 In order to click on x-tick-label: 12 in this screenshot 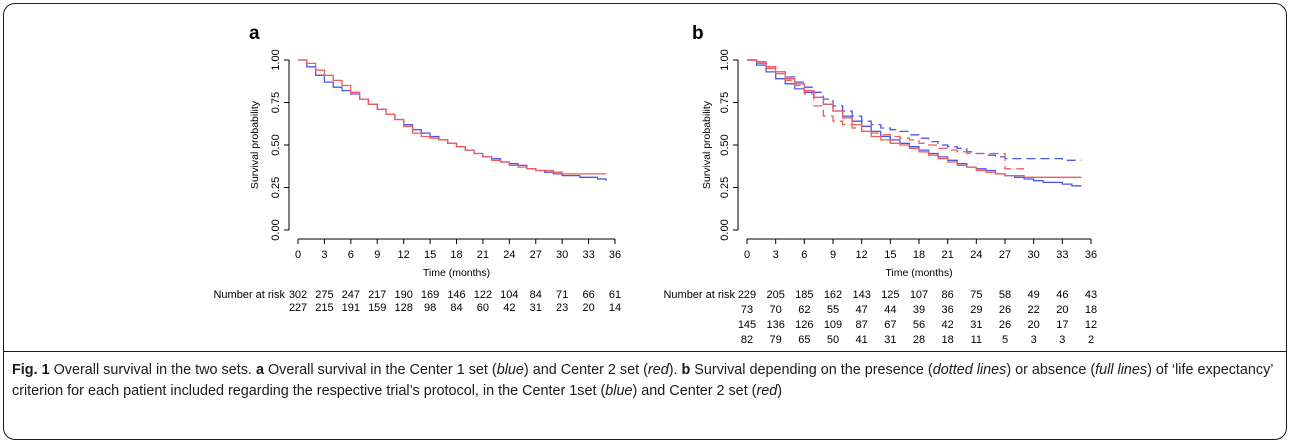, I will do `click(404, 255)`.